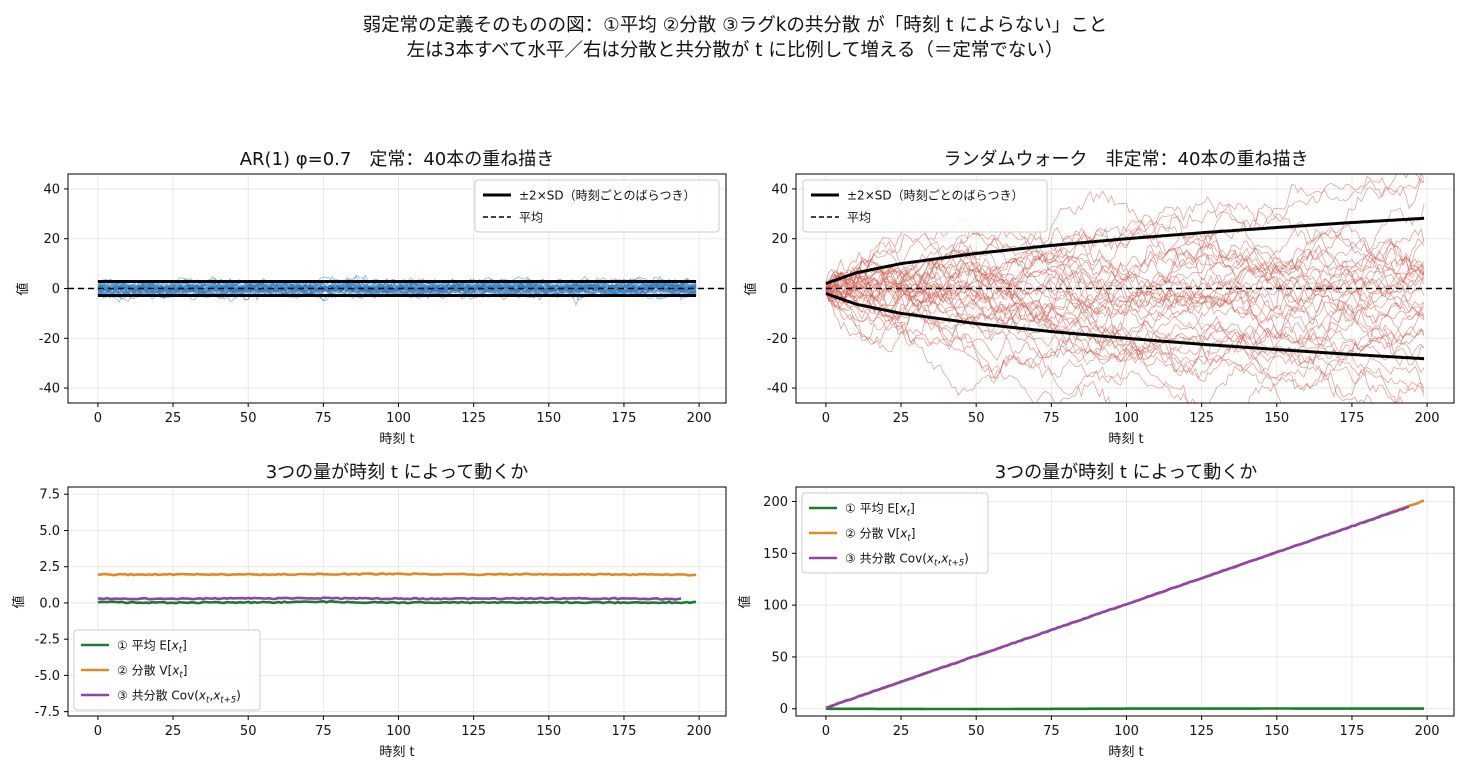  Describe the element at coordinates (859, 218) in the screenshot. I see `legend-label-mean: 平均` at that location.